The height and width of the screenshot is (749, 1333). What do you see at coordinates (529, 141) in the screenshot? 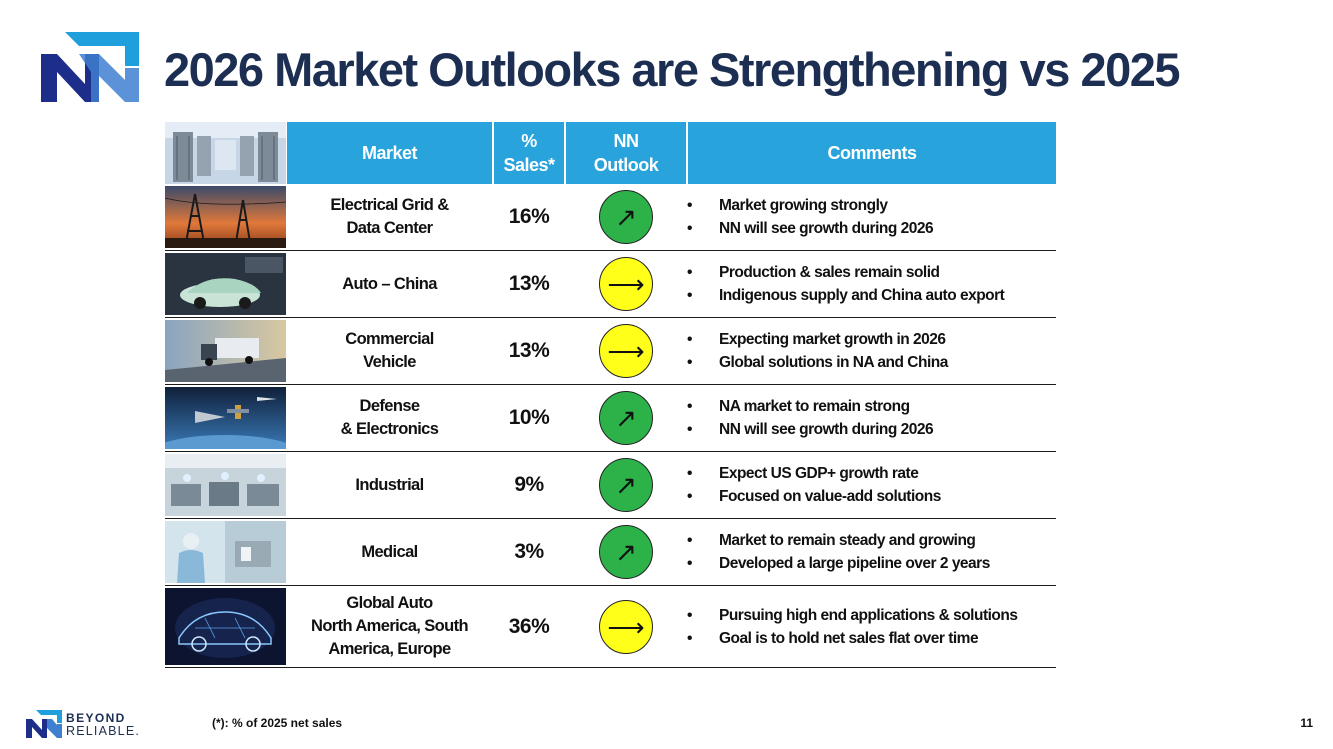
I see `header-sales-line1: %` at bounding box center [529, 141].